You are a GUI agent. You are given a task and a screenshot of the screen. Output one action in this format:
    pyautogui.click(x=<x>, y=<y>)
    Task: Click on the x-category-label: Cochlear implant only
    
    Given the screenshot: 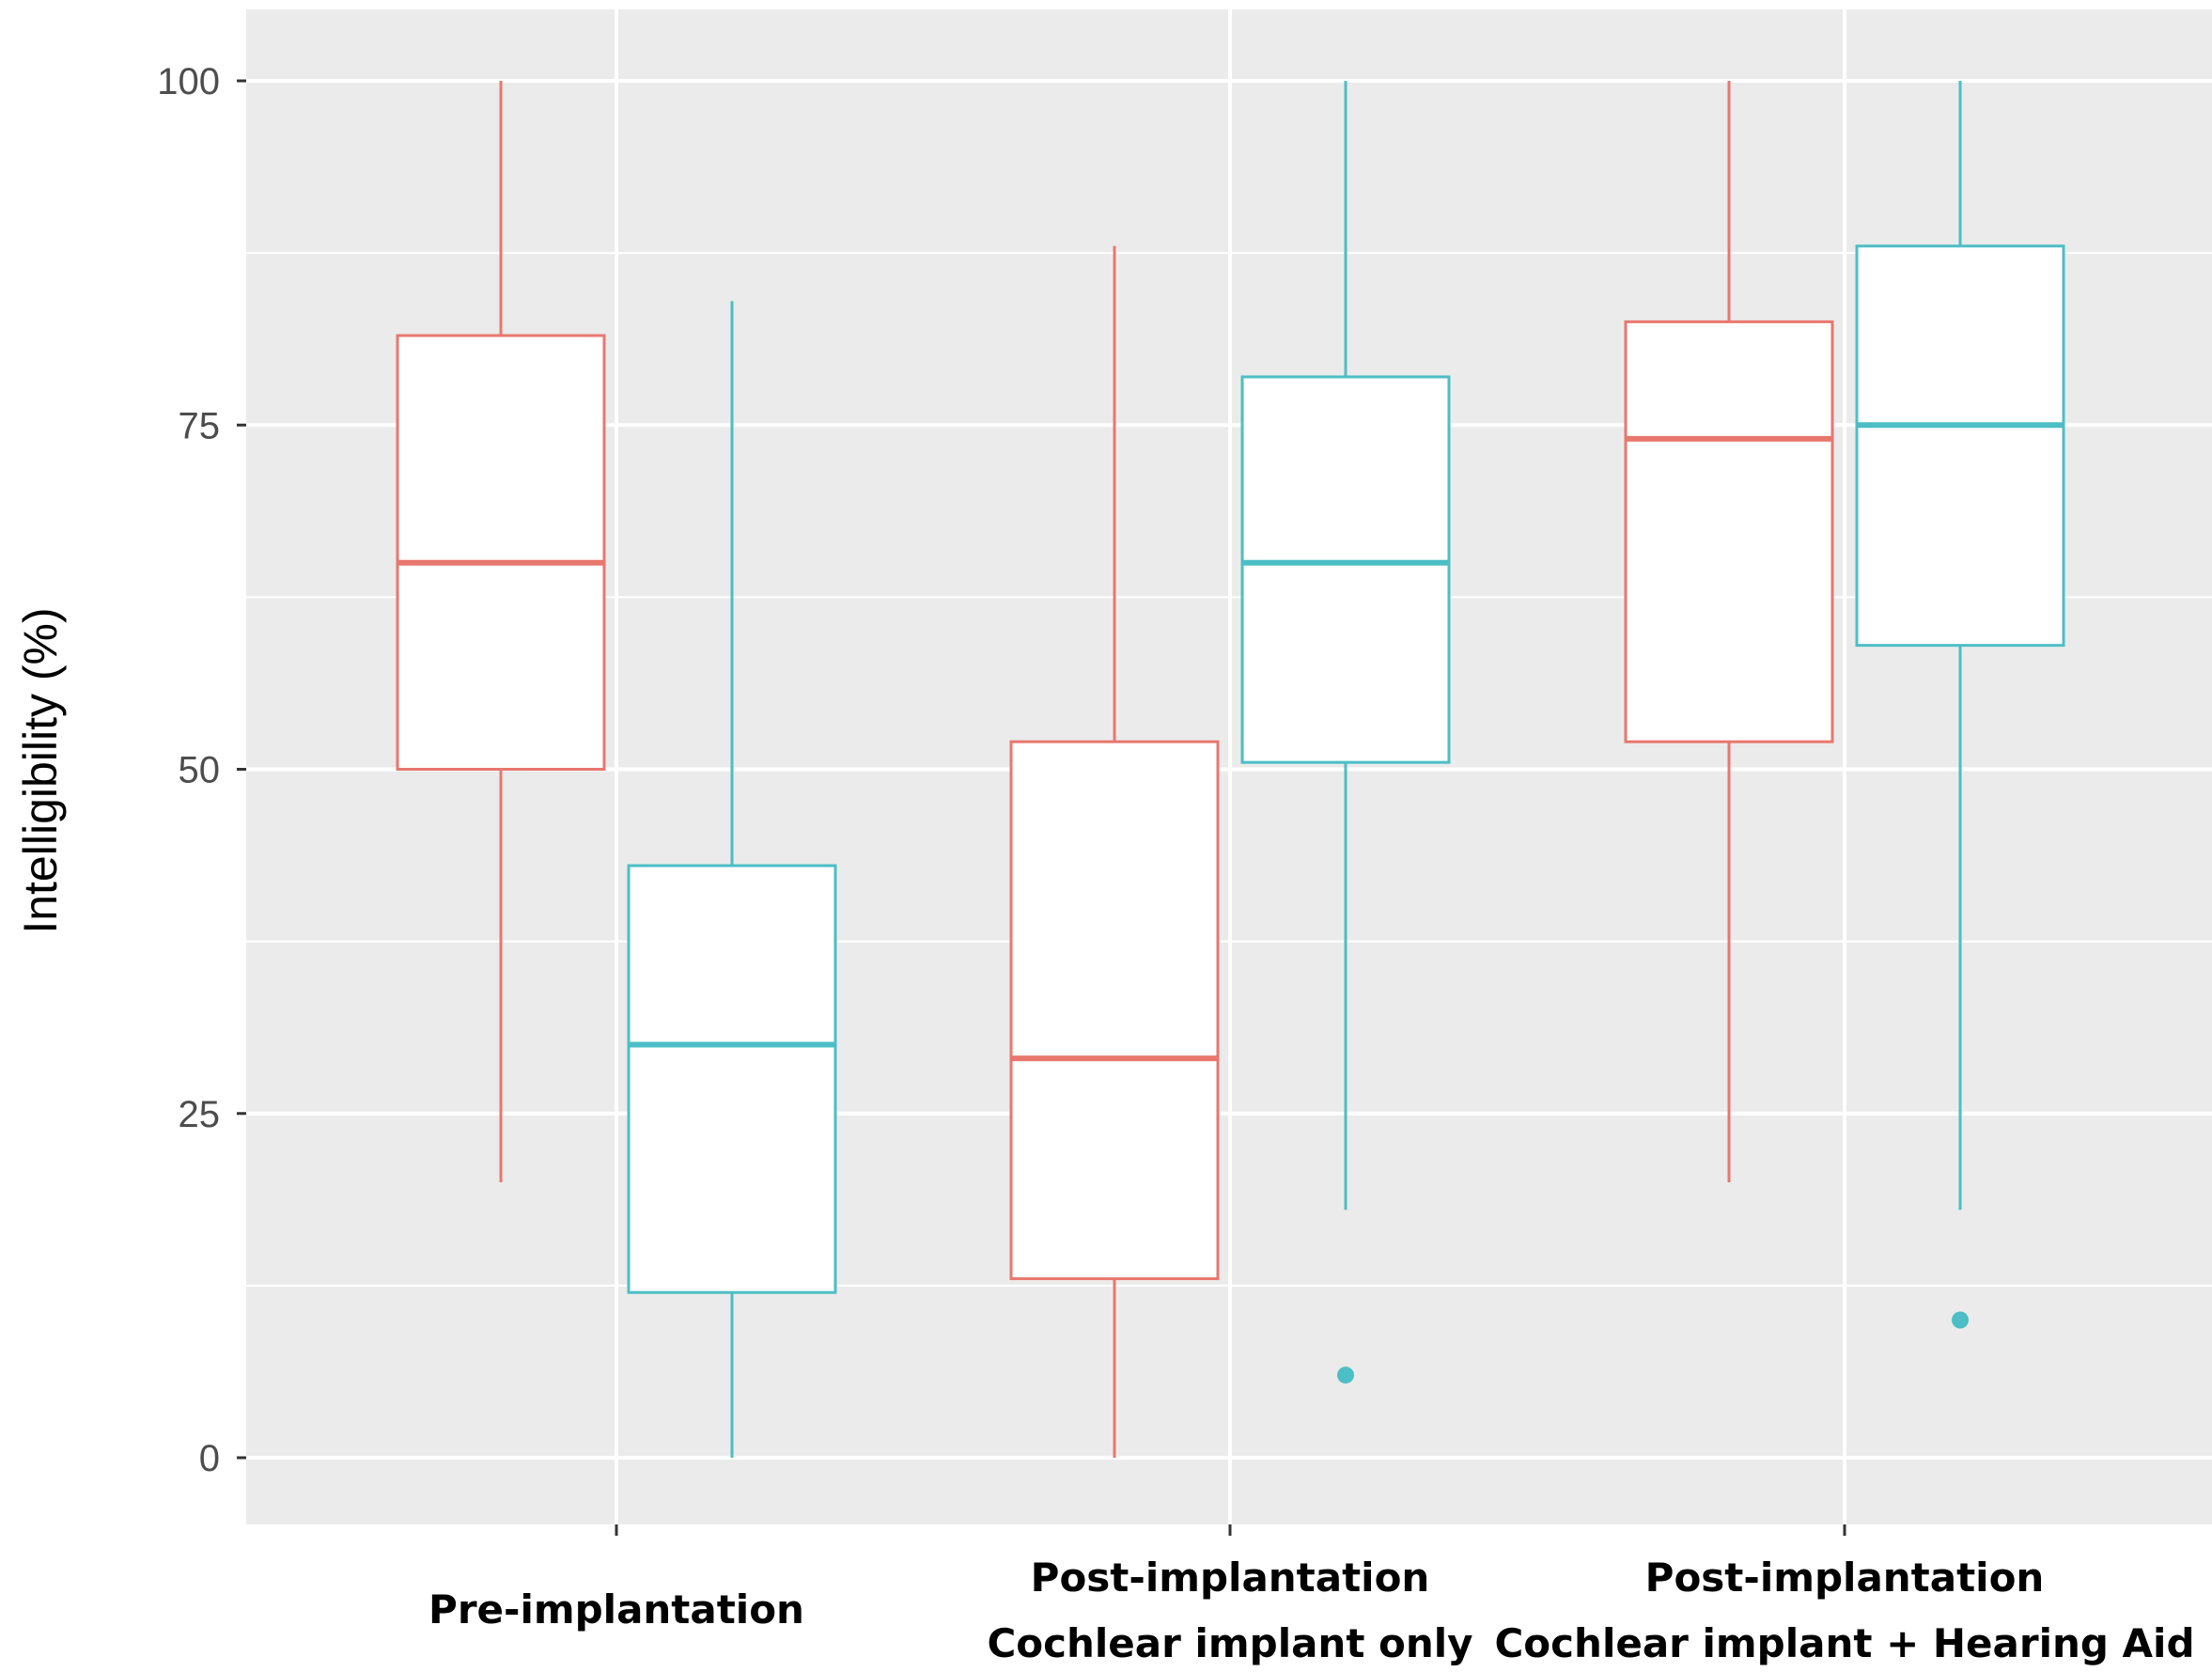 What is the action you would take?
    pyautogui.click(x=1229, y=1643)
    